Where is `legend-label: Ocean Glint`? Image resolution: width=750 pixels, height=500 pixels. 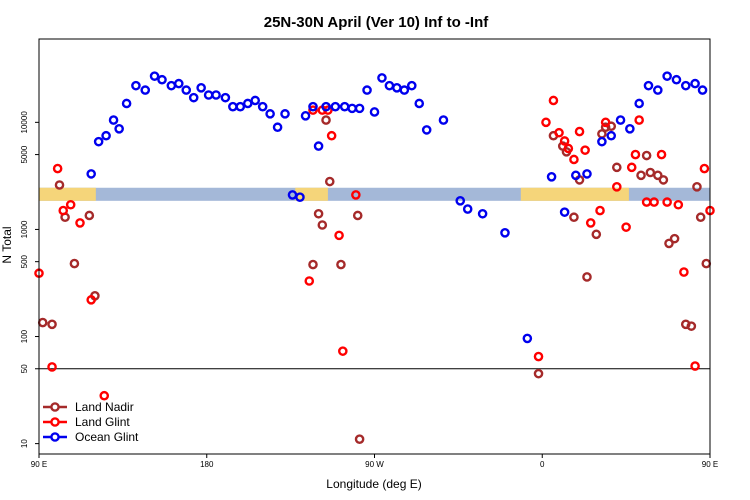
legend-label: Ocean Glint is located at coordinates (107, 437).